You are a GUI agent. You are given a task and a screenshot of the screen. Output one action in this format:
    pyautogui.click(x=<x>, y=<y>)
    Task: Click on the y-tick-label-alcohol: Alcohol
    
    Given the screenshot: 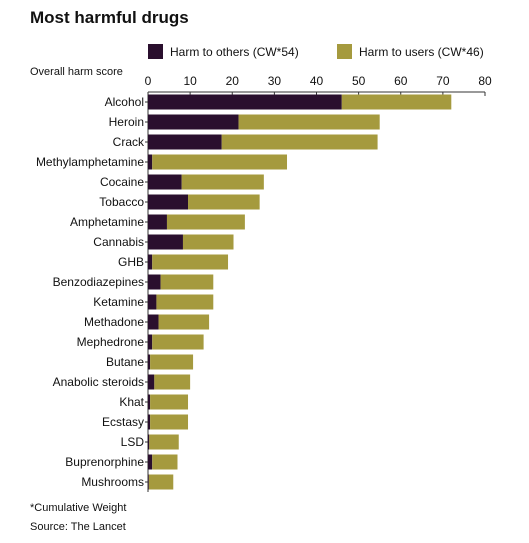 What is the action you would take?
    pyautogui.click(x=124, y=102)
    